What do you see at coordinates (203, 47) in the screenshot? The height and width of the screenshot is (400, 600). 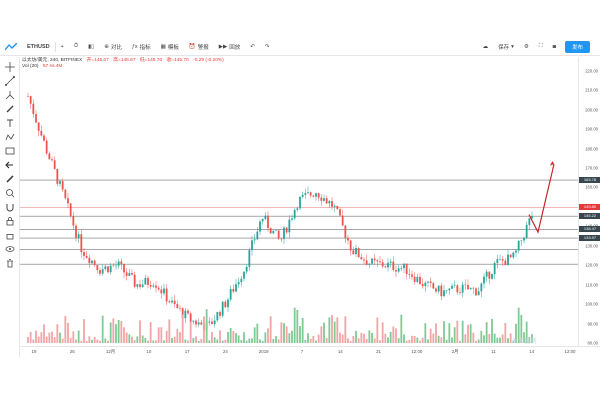 I see `alert-label: 警报` at bounding box center [203, 47].